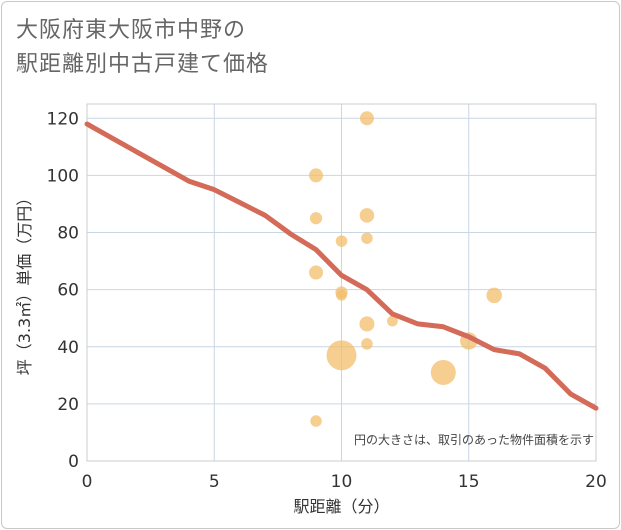 The height and width of the screenshot is (530, 621). What do you see at coordinates (474, 439) in the screenshot?
I see `size-note: 円の大きさは、取引のあった物件面積を示す` at bounding box center [474, 439].